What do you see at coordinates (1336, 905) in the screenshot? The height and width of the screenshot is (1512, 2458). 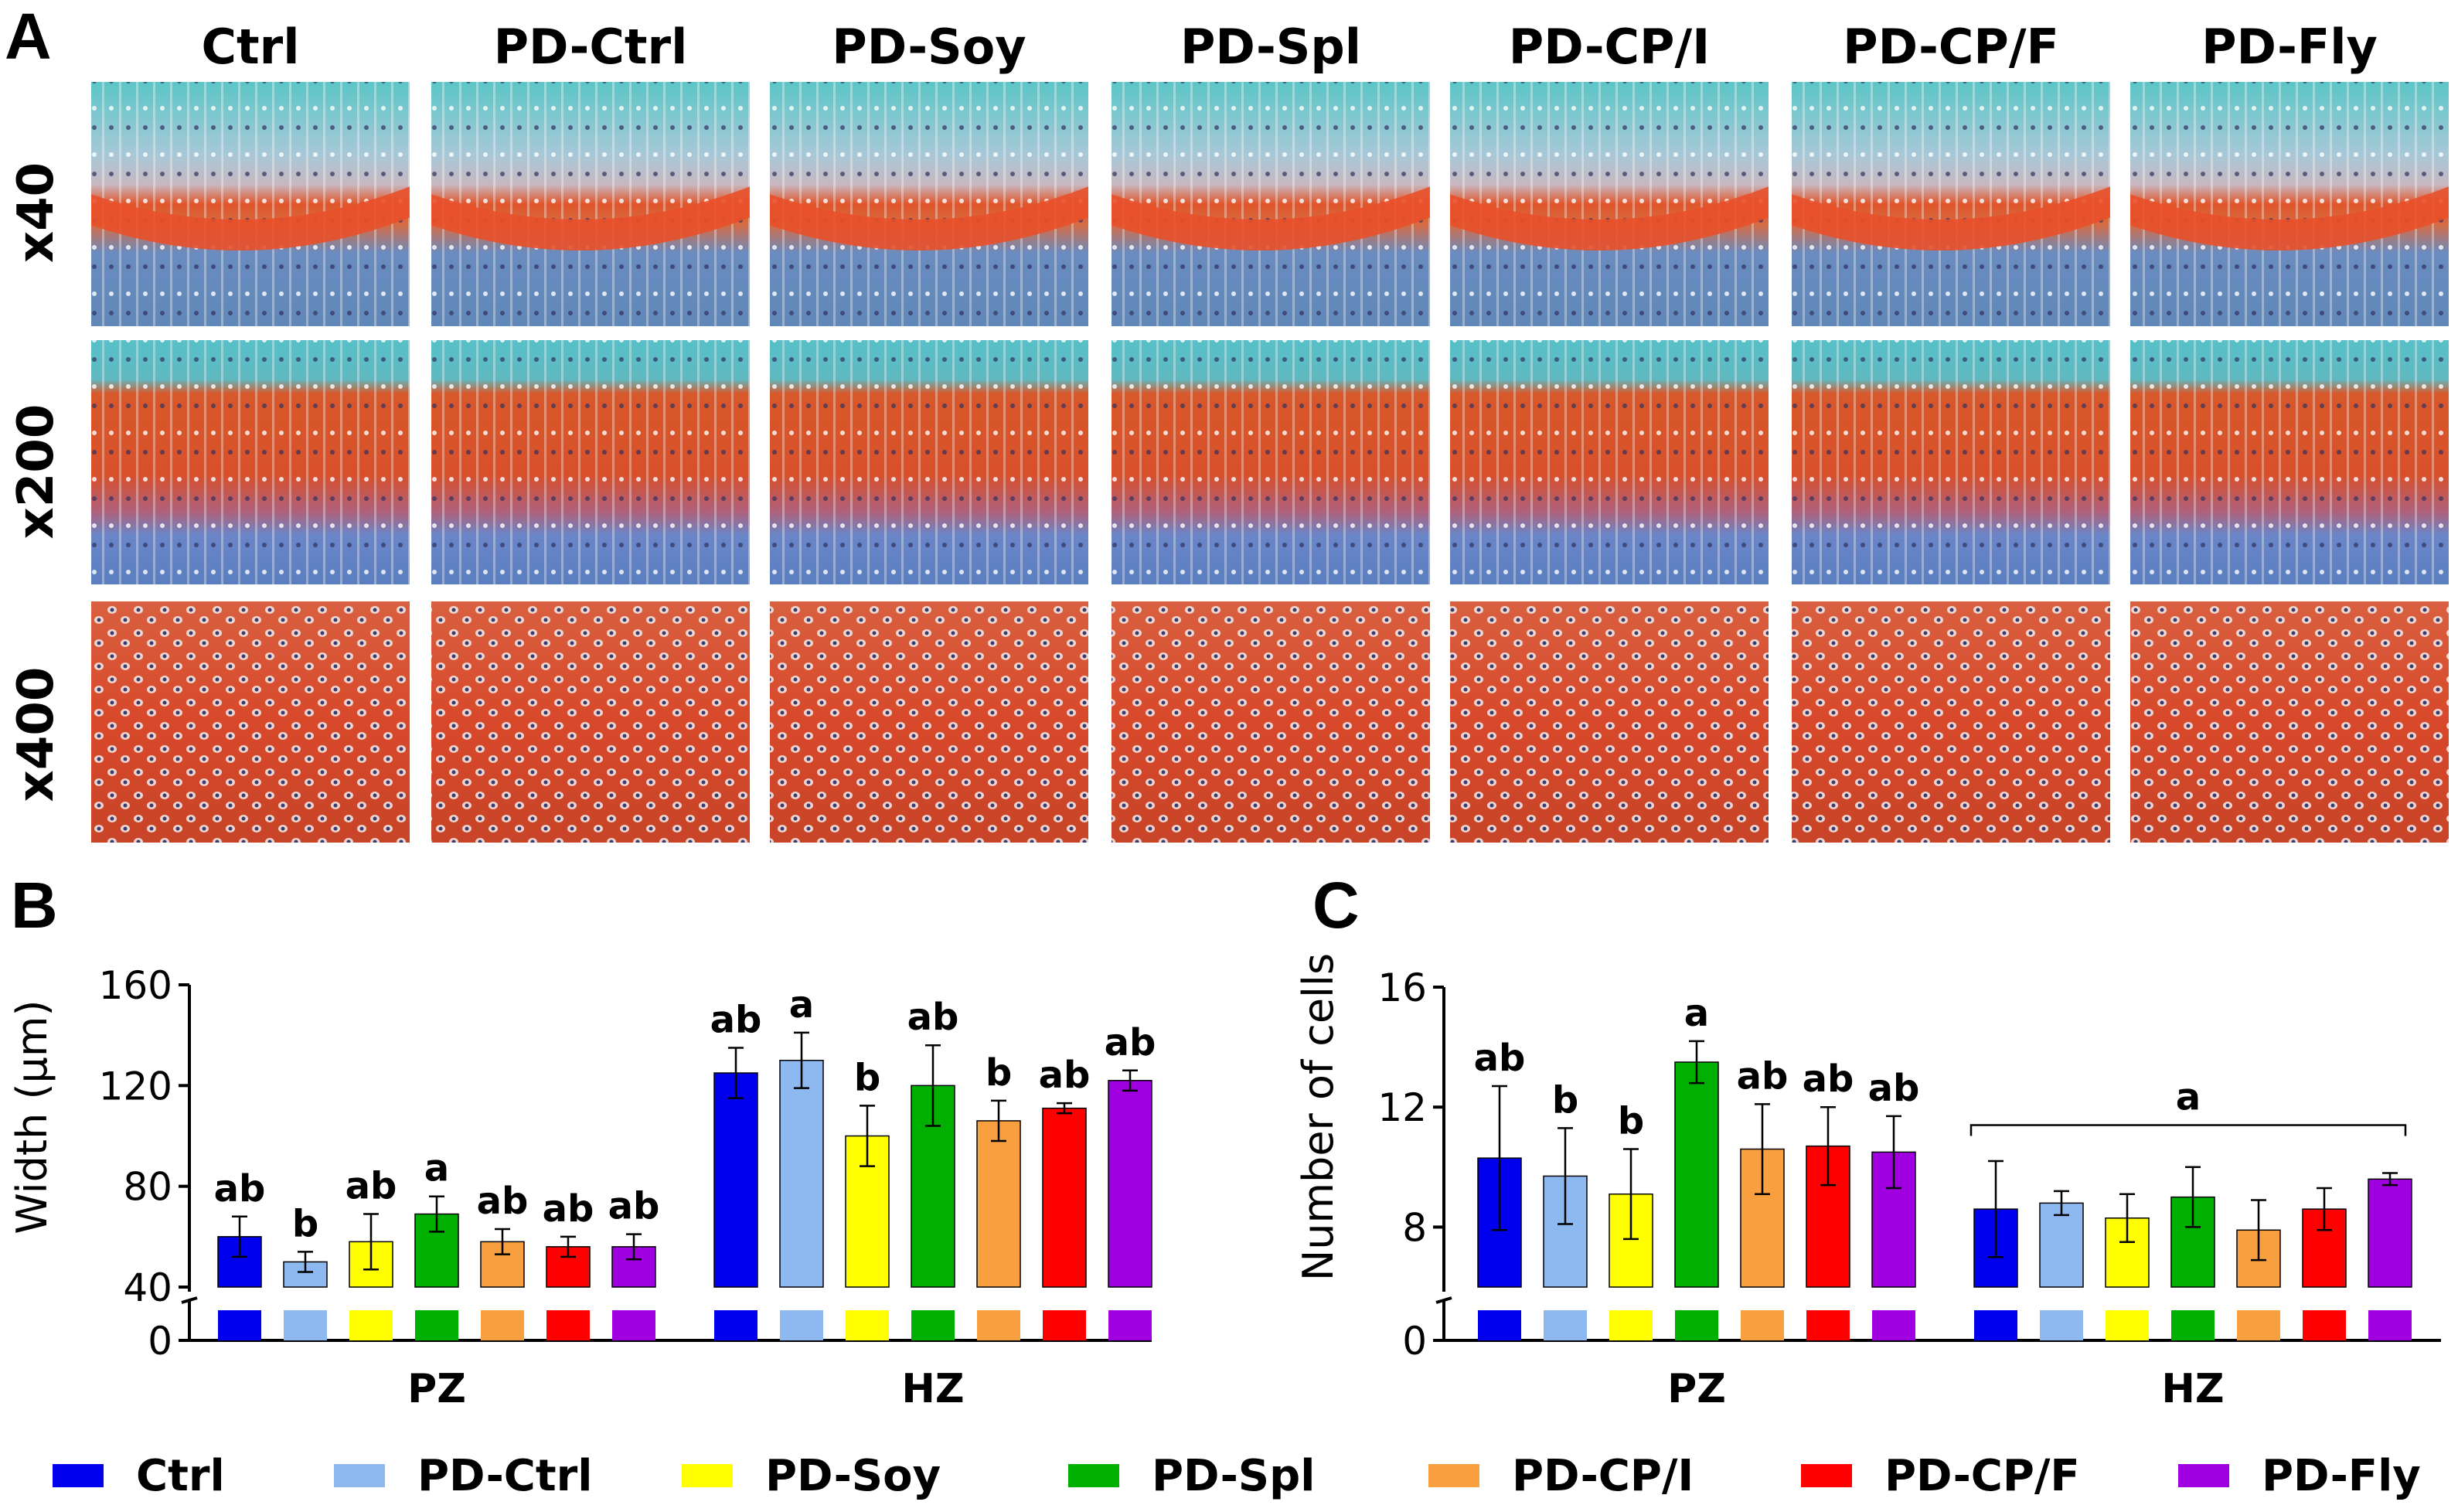 I see `panel-c-letter: C` at bounding box center [1336, 905].